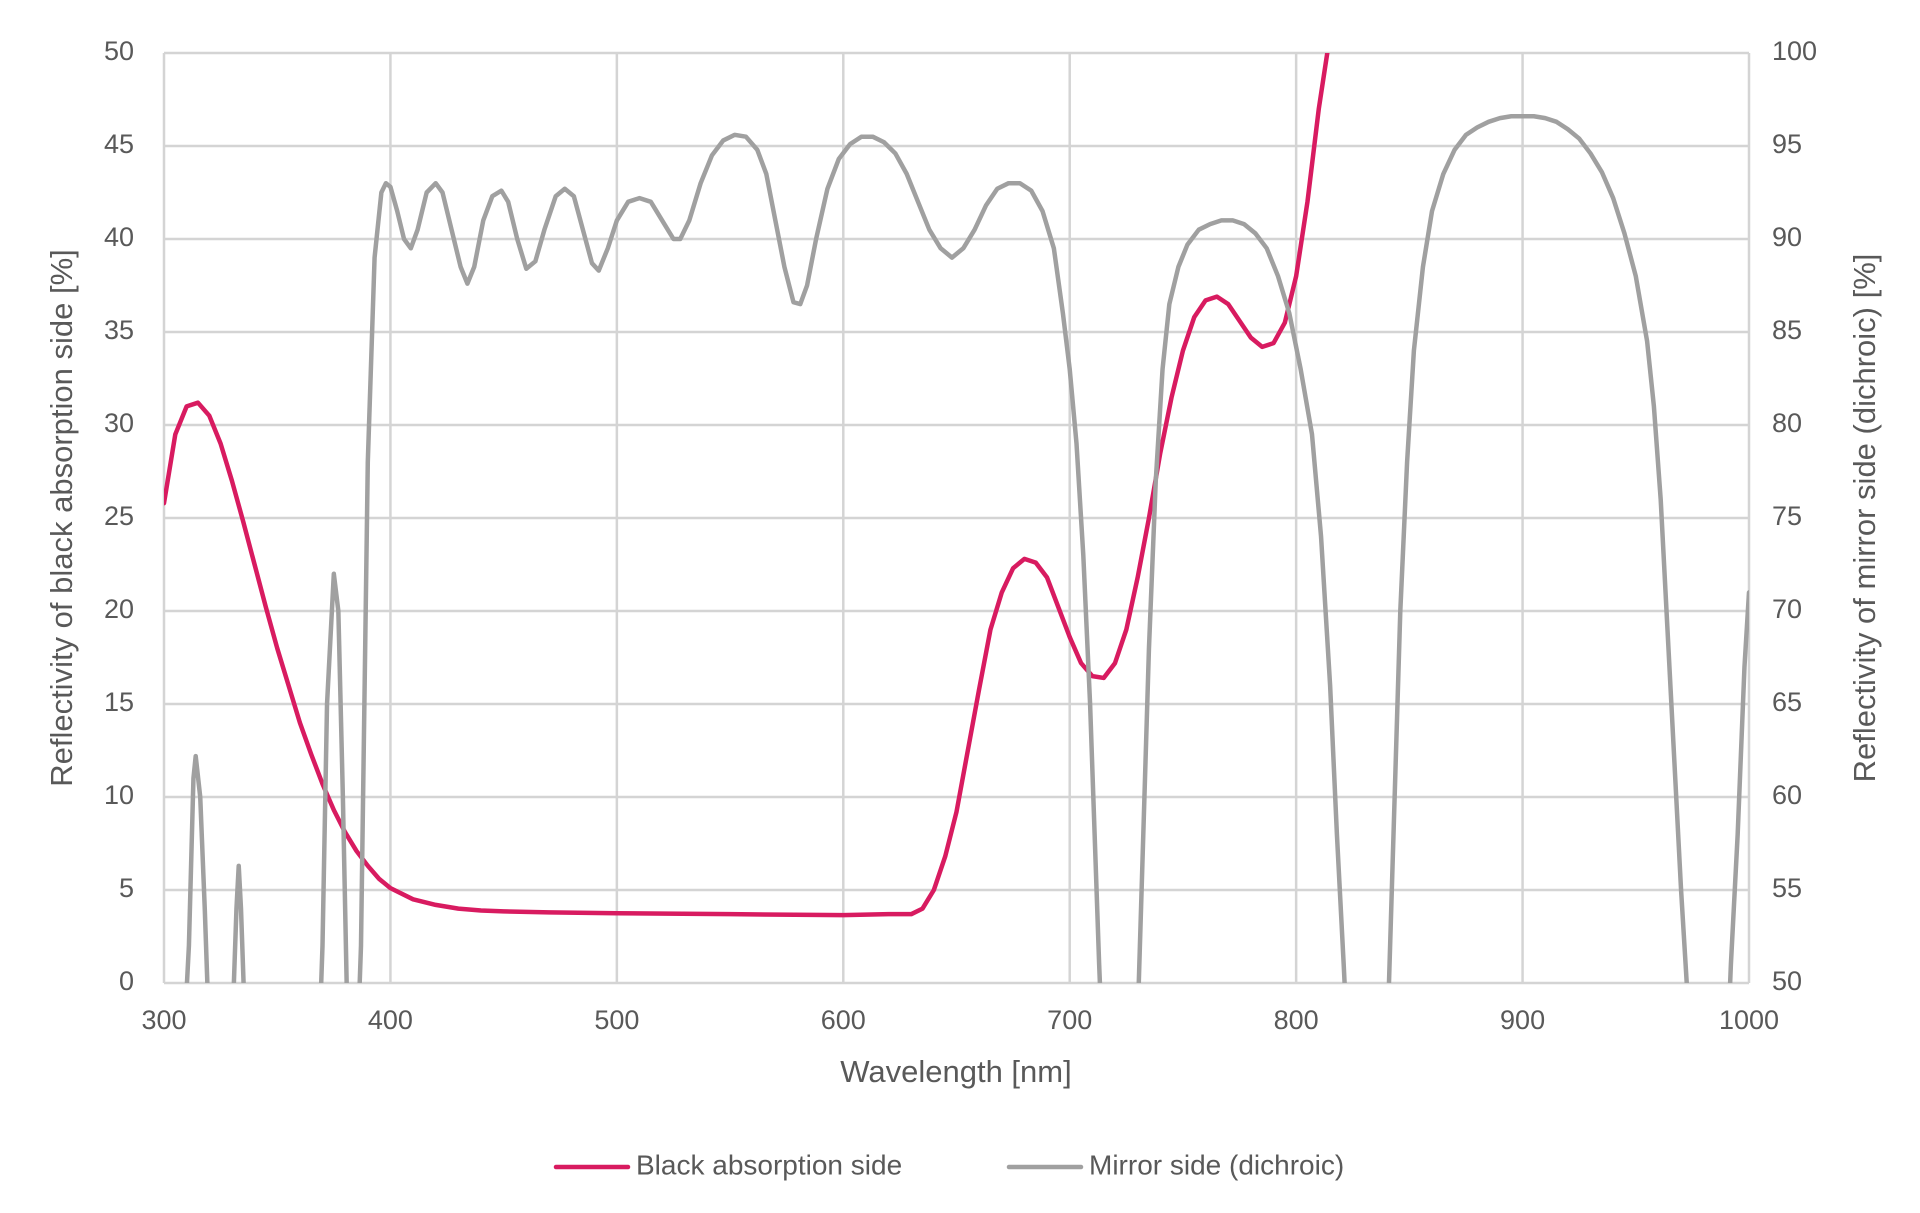 The width and height of the screenshot is (1920, 1213). Describe the element at coordinates (119, 795) in the screenshot. I see `y-tick-label: 10` at that location.